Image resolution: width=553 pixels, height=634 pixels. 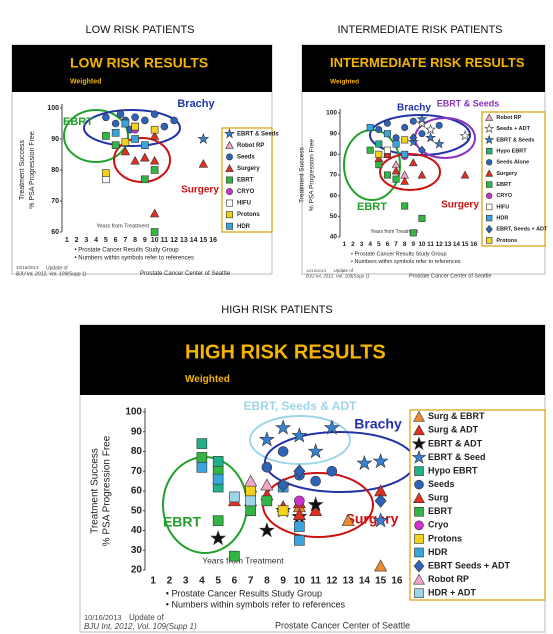 What do you see at coordinates (342, 625) in the screenshot?
I see `source-center: Prostate Cancer Center of Seattle` at bounding box center [342, 625].